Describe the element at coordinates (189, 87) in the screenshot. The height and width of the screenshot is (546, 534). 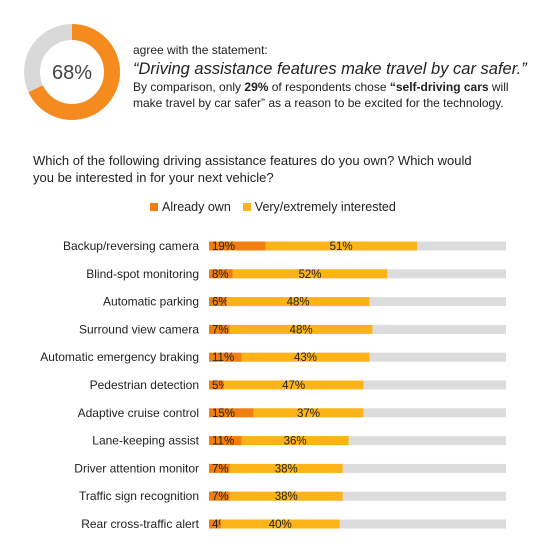
I see `comparison-text-1: By comparison, only` at that location.